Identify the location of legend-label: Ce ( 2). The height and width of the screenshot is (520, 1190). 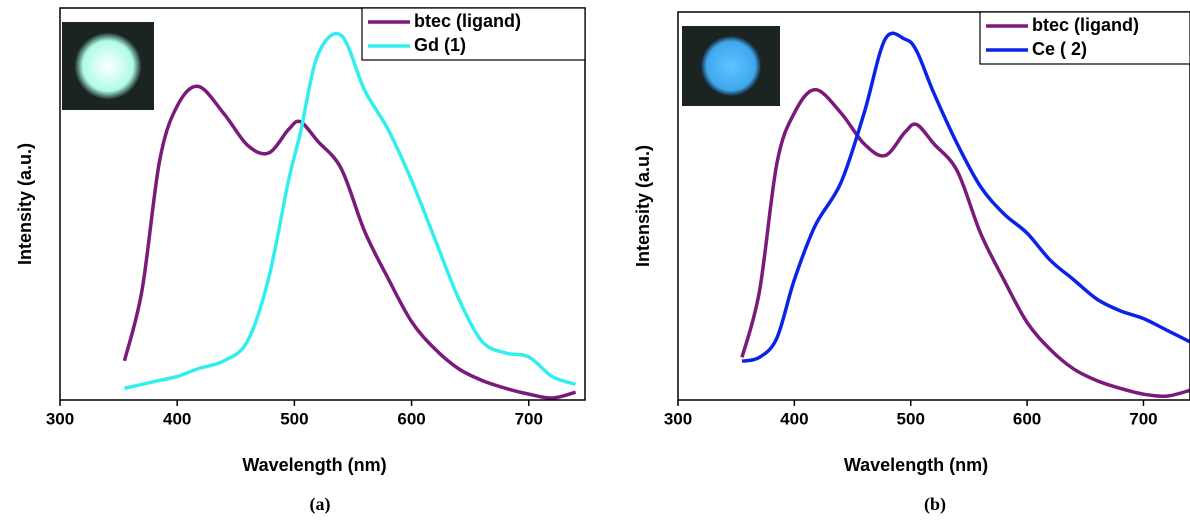
(1059, 49).